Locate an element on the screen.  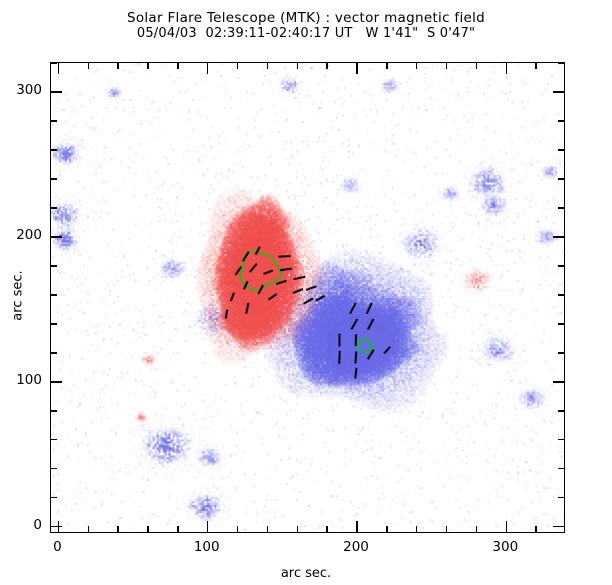
y-tick-label: 100 is located at coordinates (29, 379).